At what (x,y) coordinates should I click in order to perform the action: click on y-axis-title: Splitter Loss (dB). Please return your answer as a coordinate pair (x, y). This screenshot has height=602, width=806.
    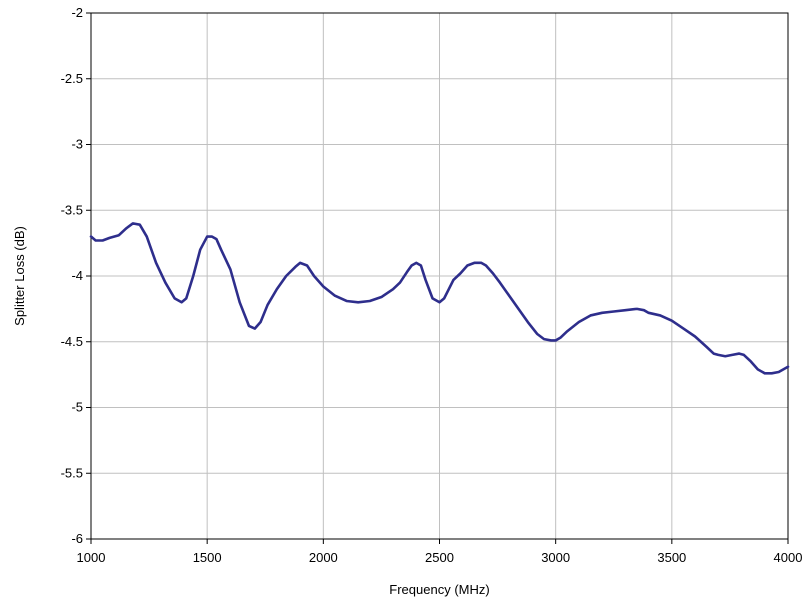
    Looking at the image, I should click on (19, 276).